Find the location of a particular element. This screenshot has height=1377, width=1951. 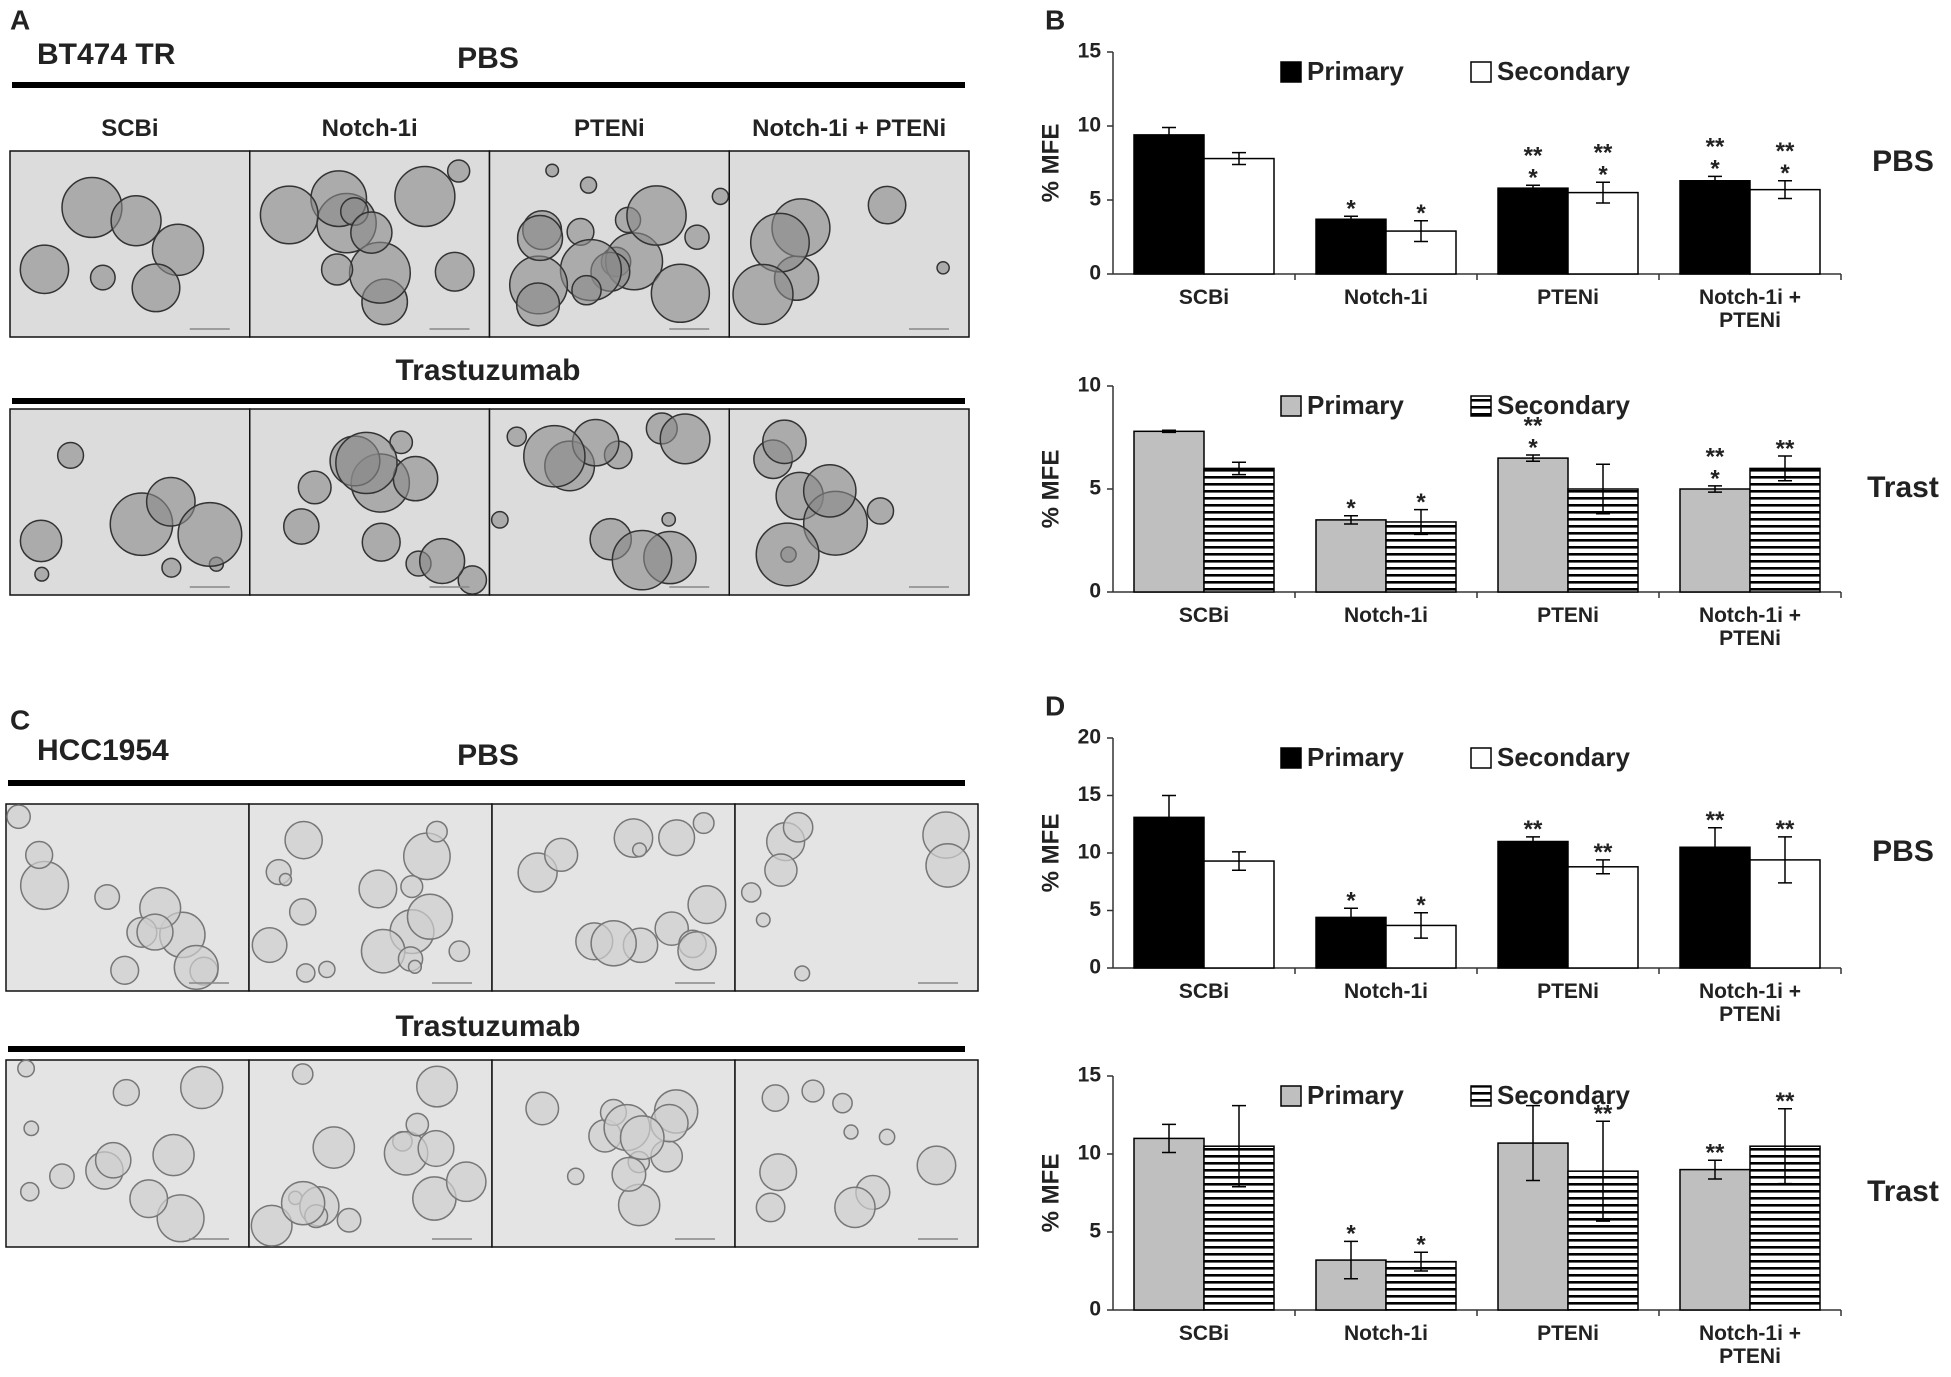

column-label: Notch-1i + PTENi is located at coordinates (849, 128).